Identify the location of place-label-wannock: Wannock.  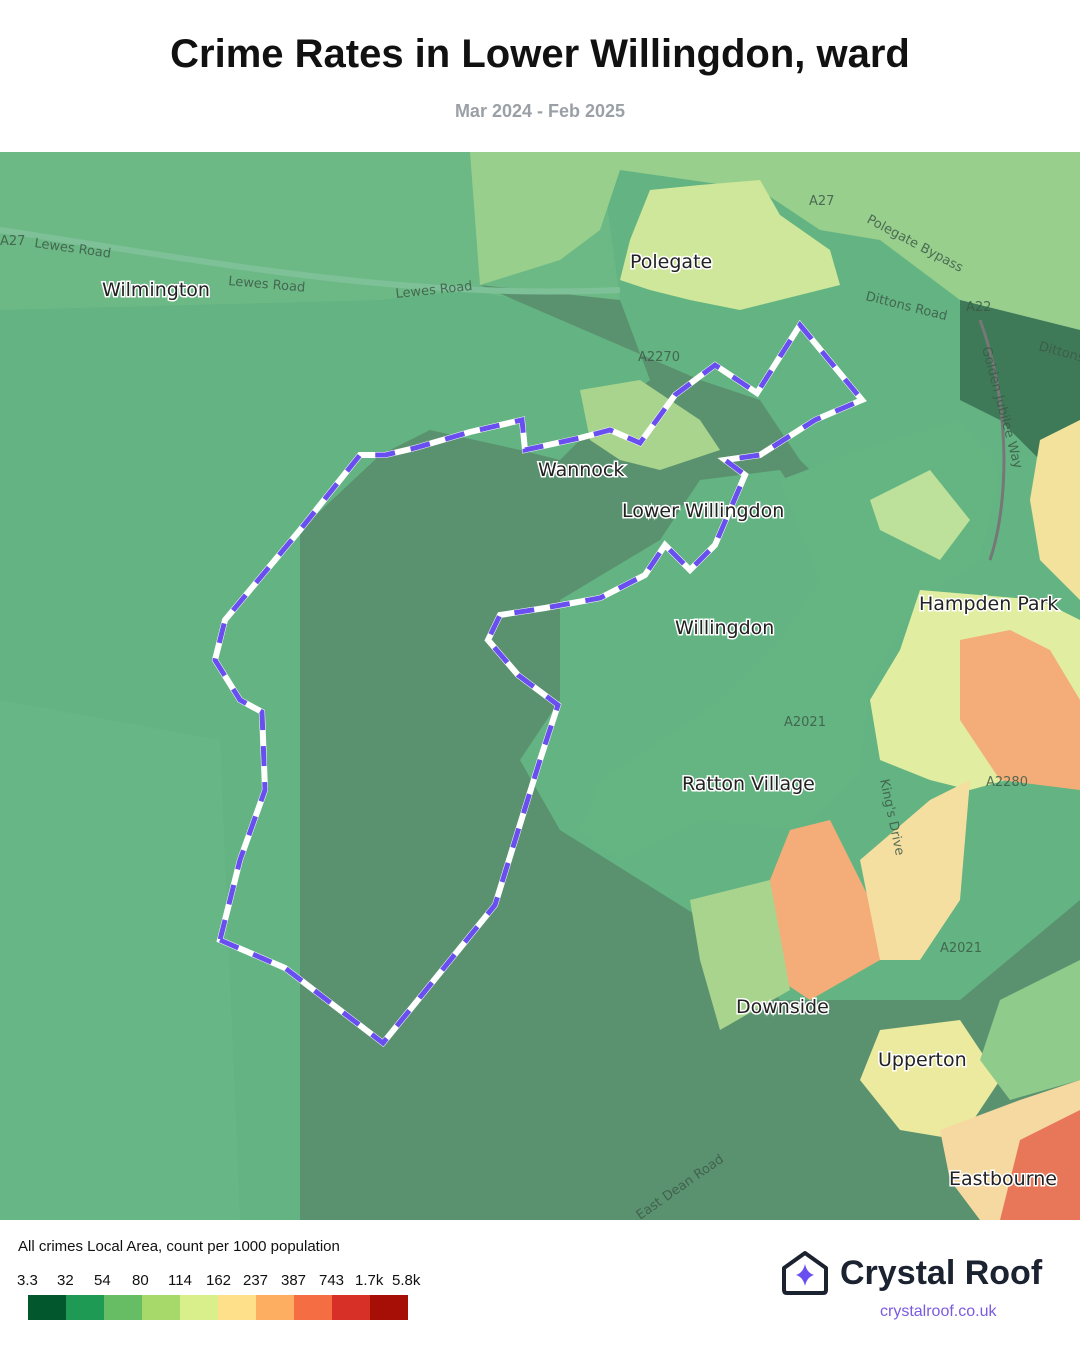
(581, 470).